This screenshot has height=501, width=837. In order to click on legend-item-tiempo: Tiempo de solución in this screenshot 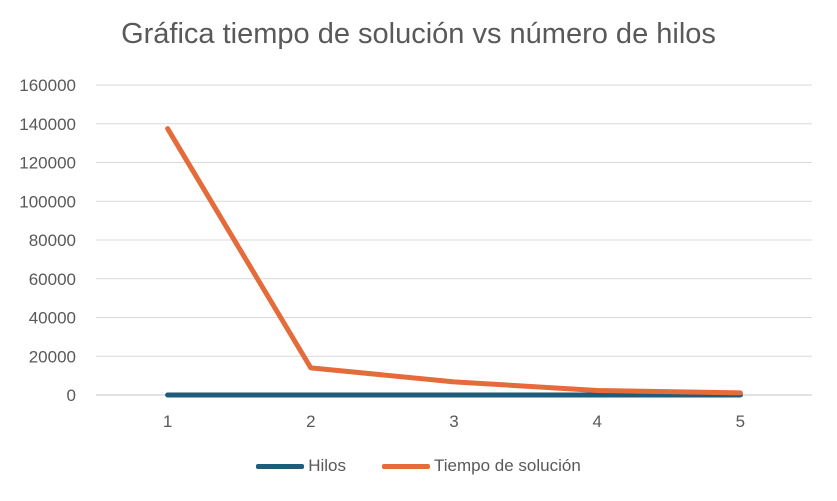, I will do `click(481, 466)`.